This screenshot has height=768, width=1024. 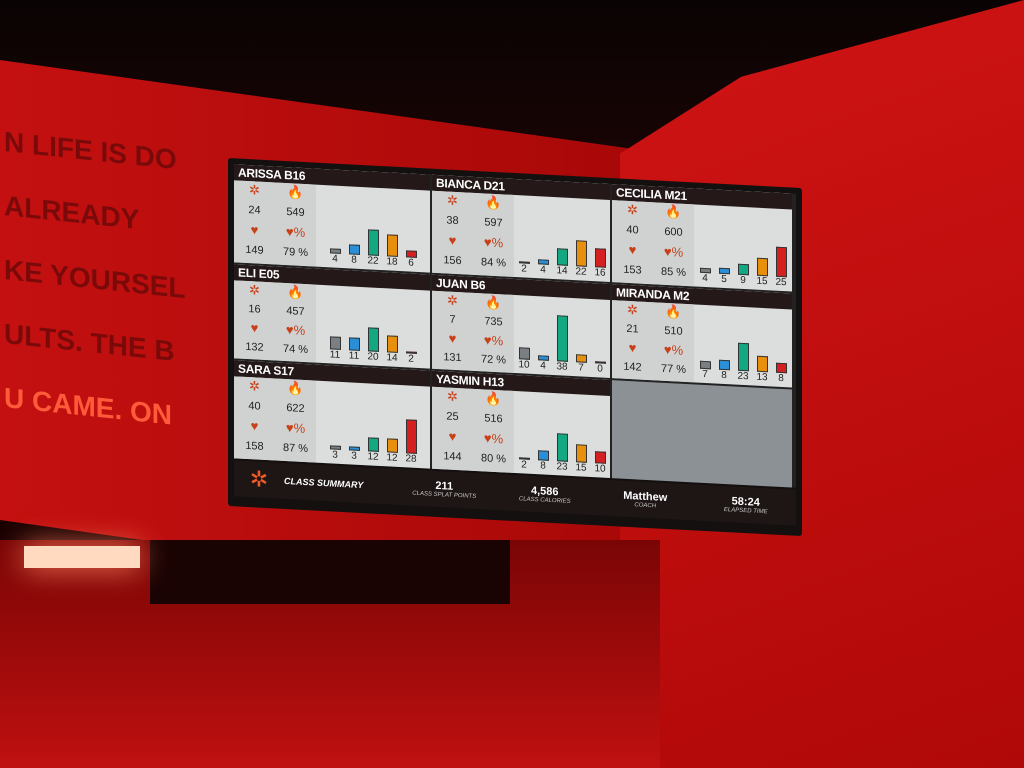 I want to click on zone-chart: 11 11 20 14 2, so click(x=373, y=327).